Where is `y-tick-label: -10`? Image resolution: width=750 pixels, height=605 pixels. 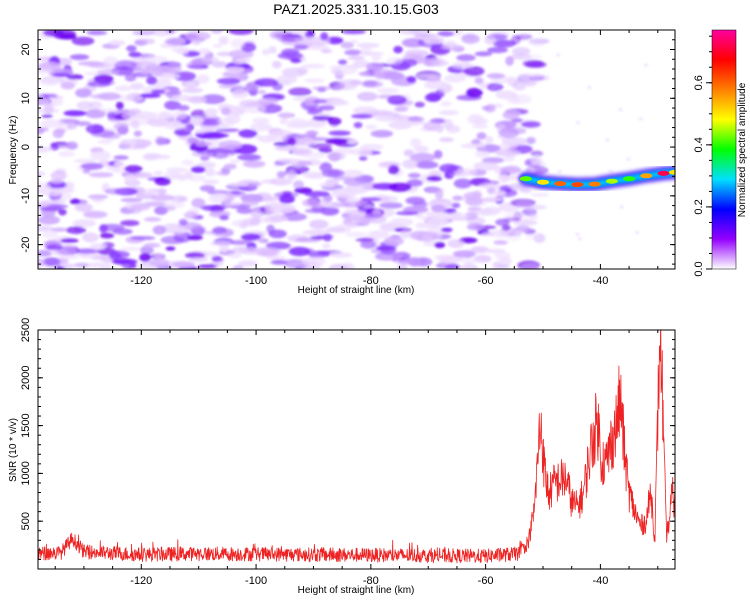 y-tick-label: -10 is located at coordinates (26, 196).